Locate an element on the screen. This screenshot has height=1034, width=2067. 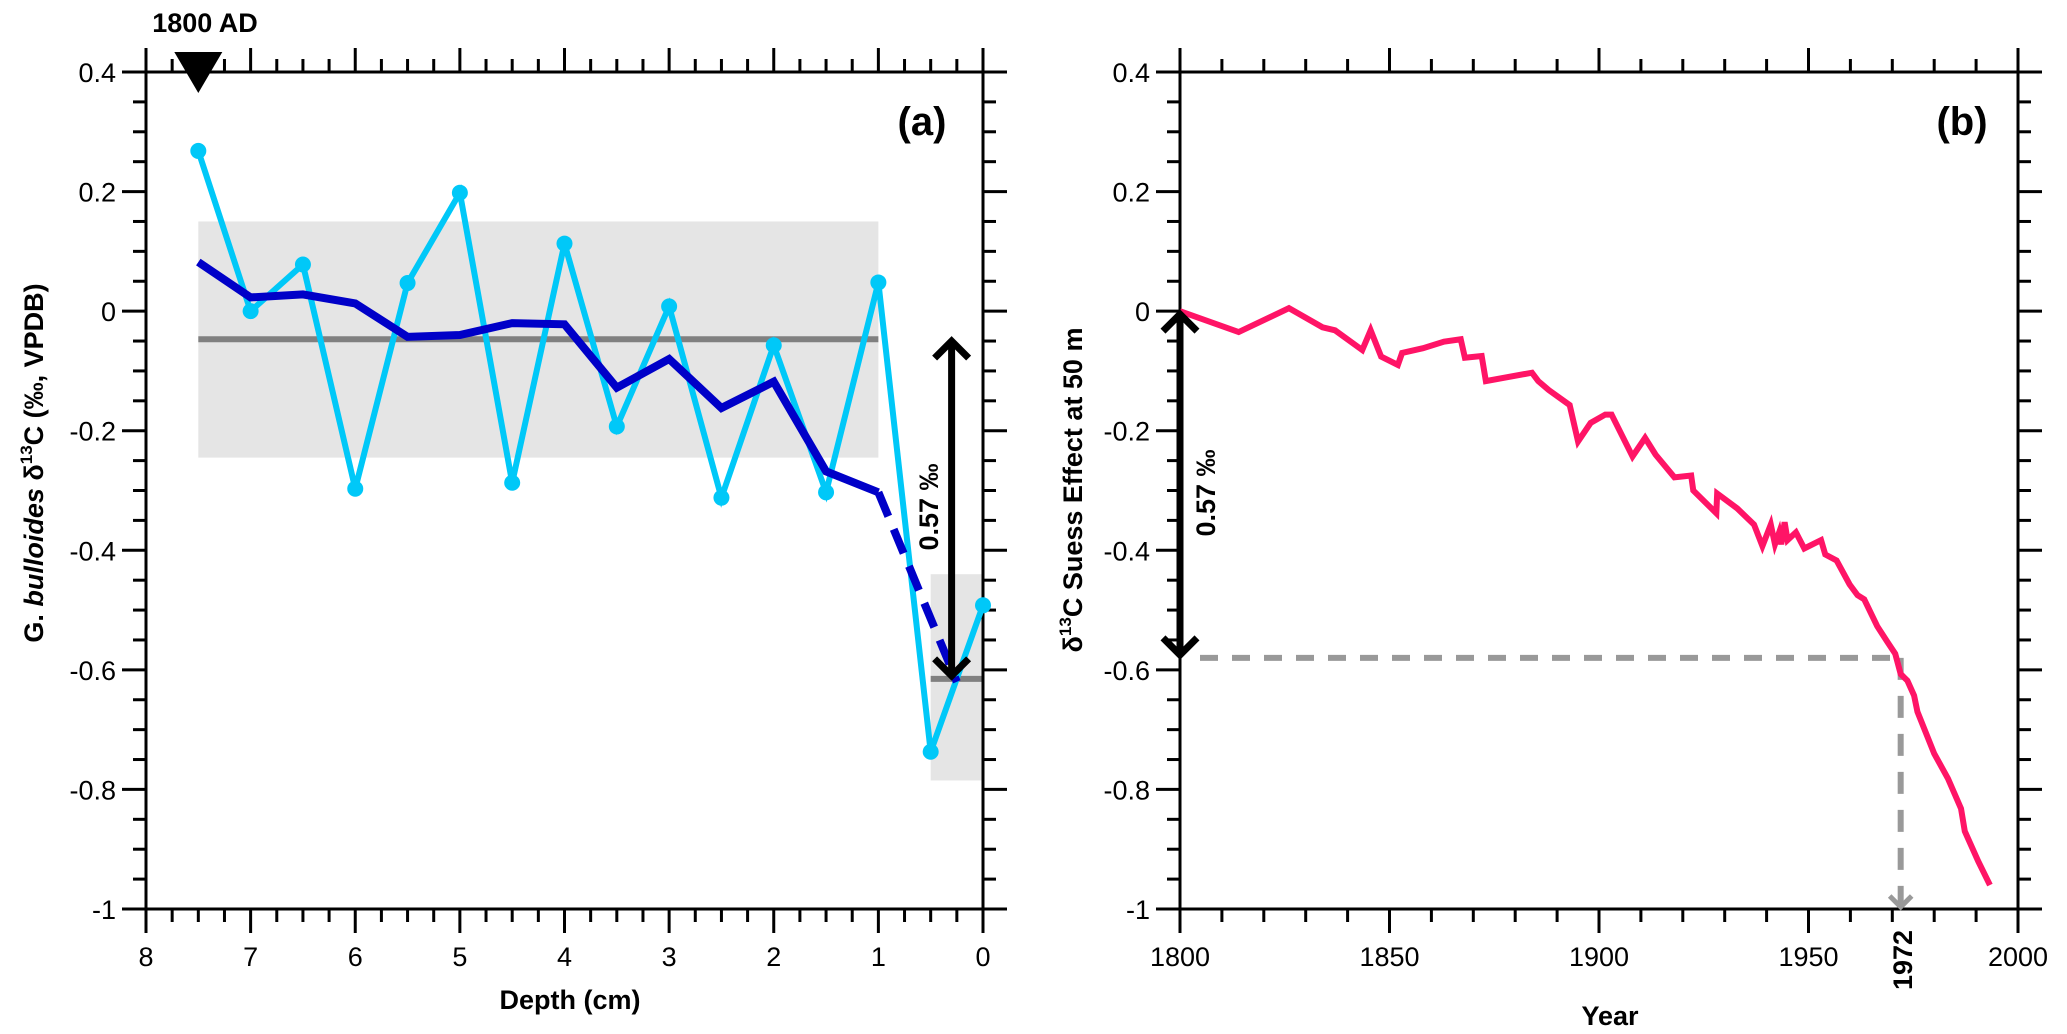
panel-a-label: (a) is located at coordinates (922, 122).